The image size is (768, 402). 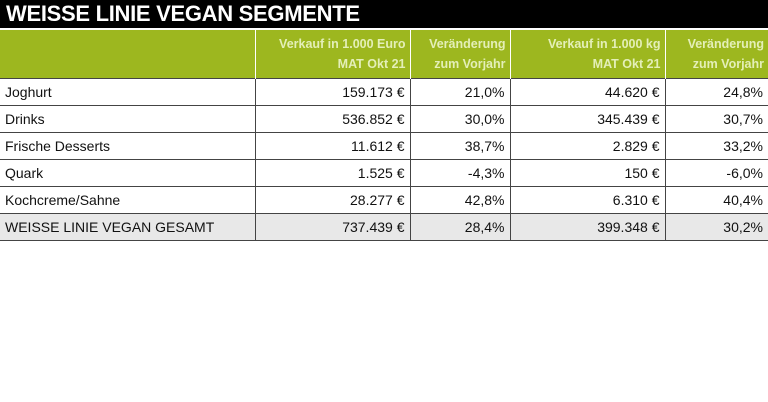 I want to click on cell-sales-eur: 737.439 €, so click(x=332, y=227).